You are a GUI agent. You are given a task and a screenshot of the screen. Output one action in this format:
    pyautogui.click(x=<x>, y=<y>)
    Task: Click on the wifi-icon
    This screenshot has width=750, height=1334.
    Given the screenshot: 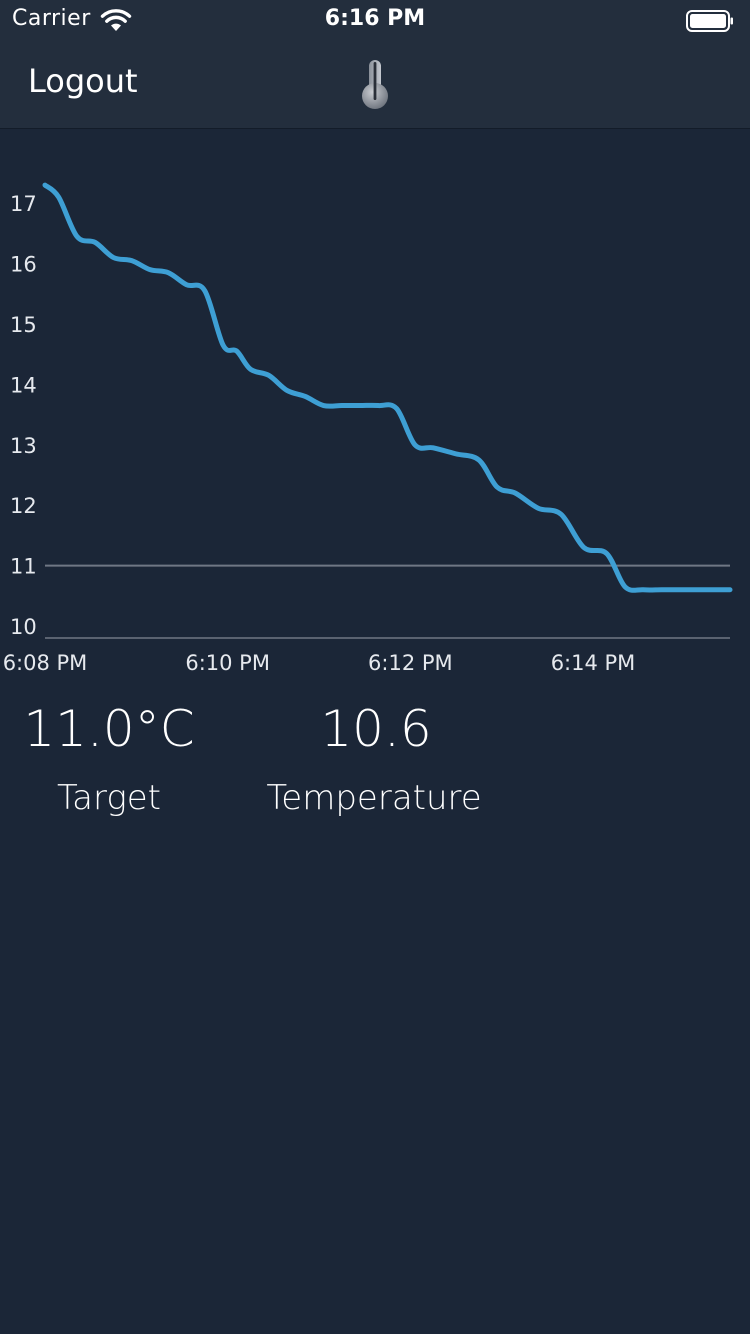 What is the action you would take?
    pyautogui.click(x=116, y=20)
    